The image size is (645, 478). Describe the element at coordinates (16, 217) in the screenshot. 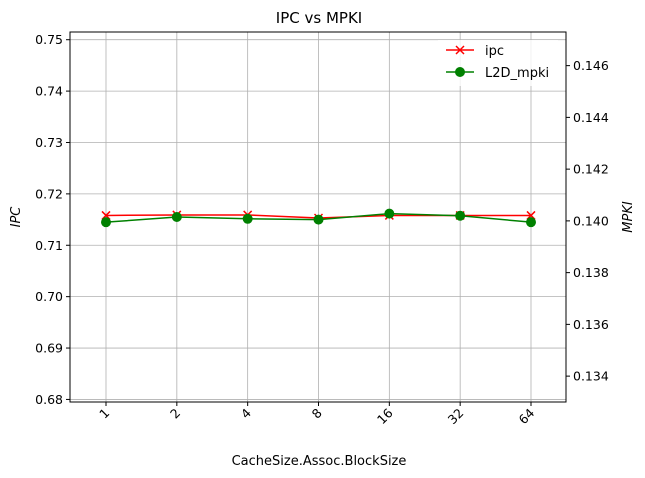

I see `y-left-axis-label: IPC` at that location.